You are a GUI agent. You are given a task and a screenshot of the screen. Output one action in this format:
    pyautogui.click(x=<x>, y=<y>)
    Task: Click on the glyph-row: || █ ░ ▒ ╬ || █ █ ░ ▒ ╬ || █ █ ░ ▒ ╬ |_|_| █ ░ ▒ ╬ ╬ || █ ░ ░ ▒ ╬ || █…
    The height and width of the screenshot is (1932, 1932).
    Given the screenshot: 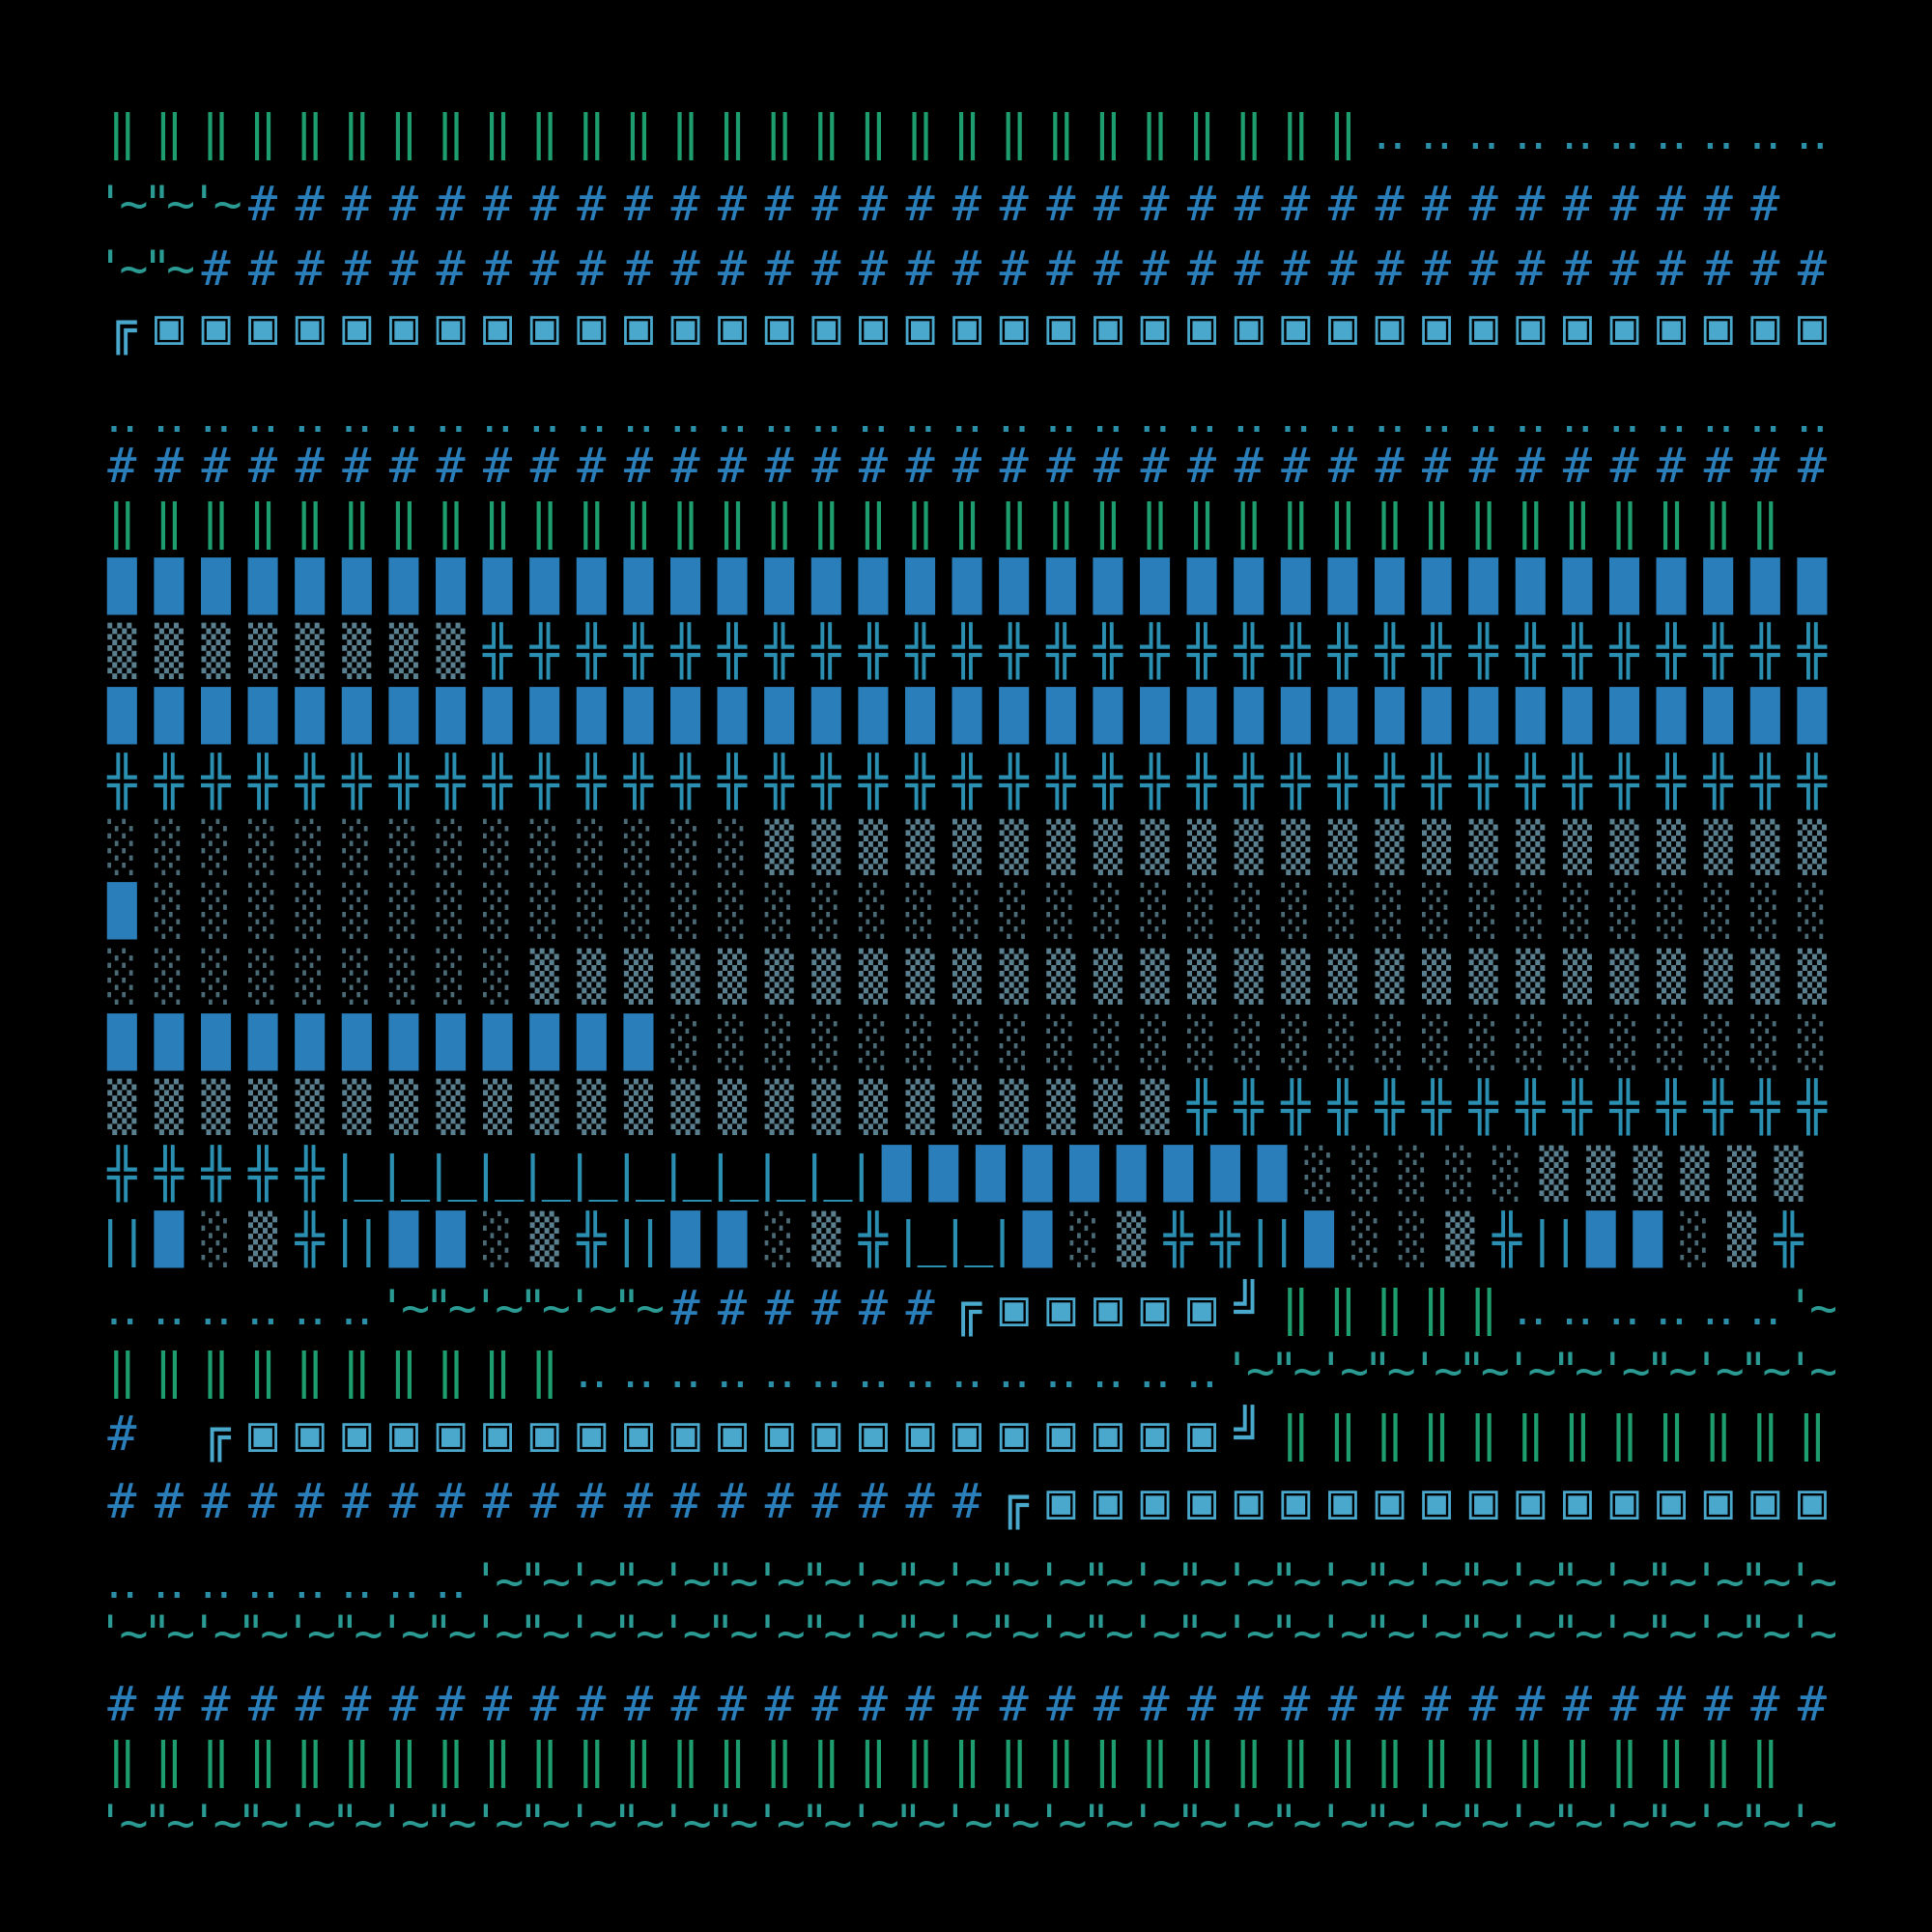 What is the action you would take?
    pyautogui.click(x=950, y=1239)
    